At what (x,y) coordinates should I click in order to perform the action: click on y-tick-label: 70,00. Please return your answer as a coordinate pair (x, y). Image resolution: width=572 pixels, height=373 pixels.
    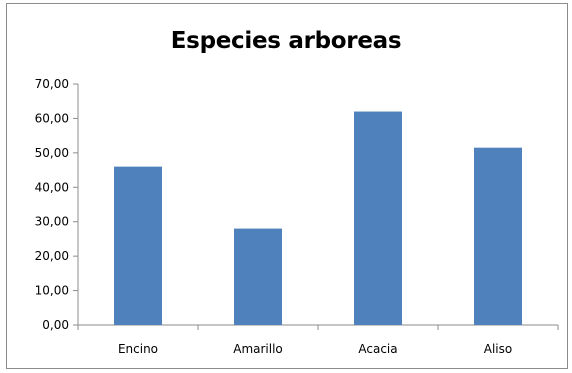
    Looking at the image, I should click on (52, 84).